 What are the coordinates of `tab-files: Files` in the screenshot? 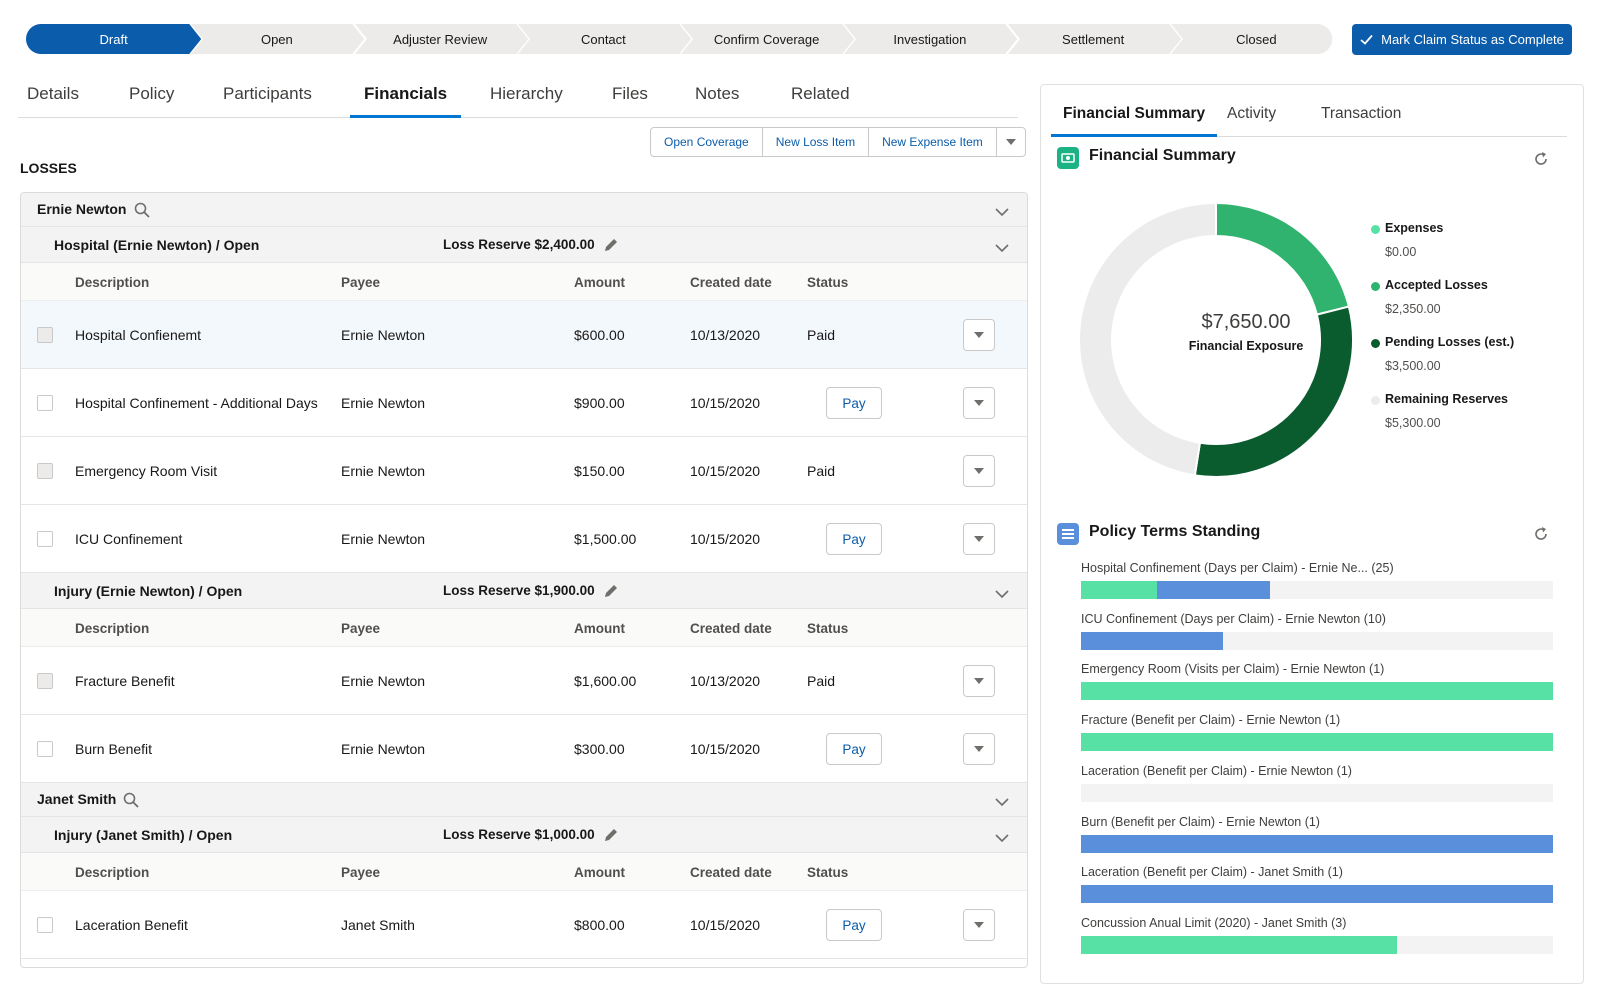 It's located at (630, 93).